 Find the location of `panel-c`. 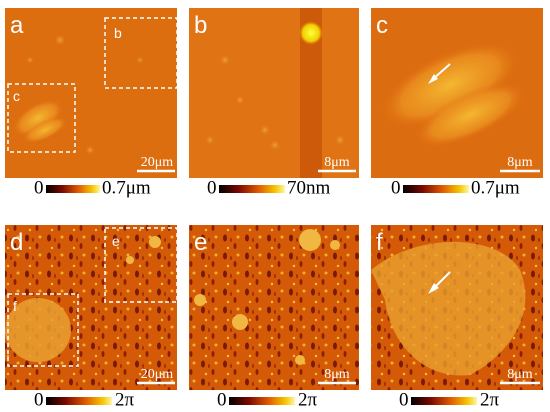

panel-c is located at coordinates (457, 93).